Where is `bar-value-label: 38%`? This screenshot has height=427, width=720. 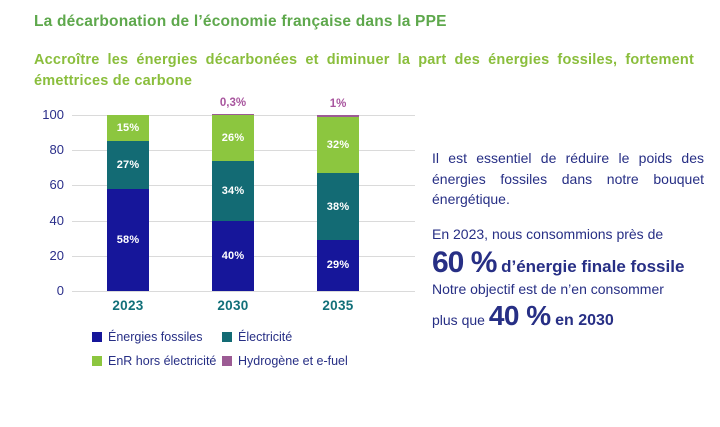
bar-value-label: 38% is located at coordinates (338, 206).